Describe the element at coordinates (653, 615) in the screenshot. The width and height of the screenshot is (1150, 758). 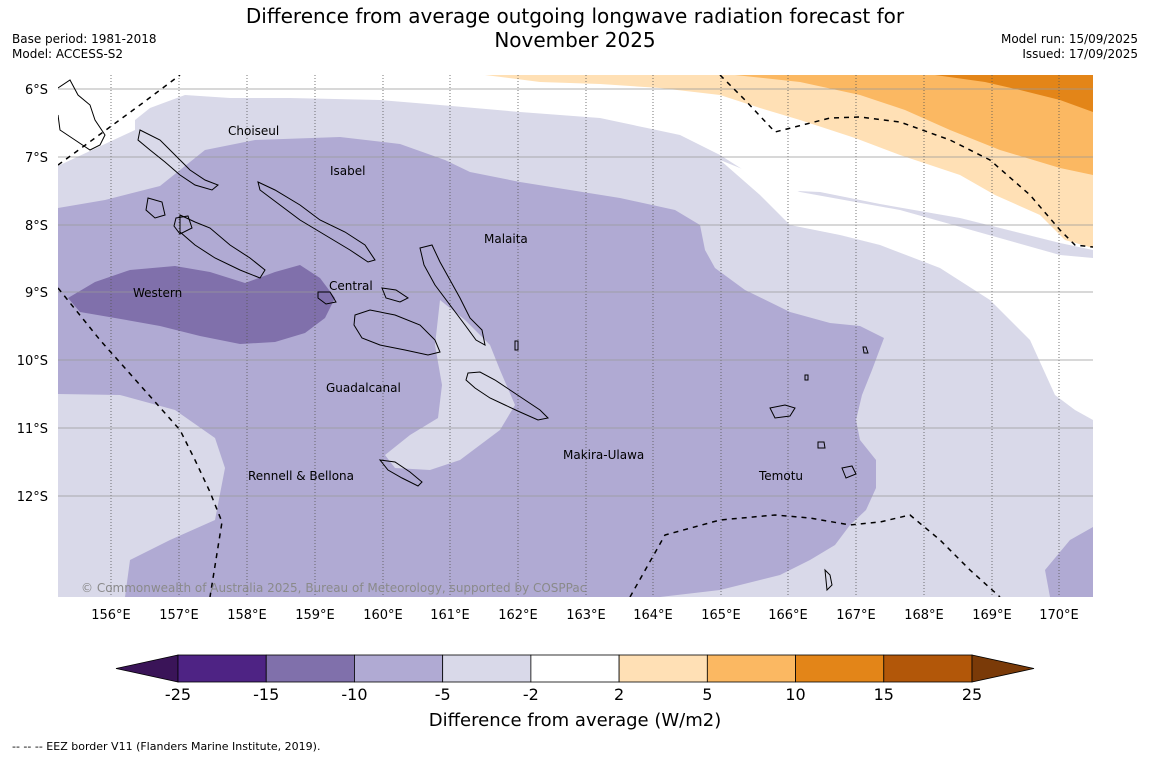
I see `lon-label: 164°E` at that location.